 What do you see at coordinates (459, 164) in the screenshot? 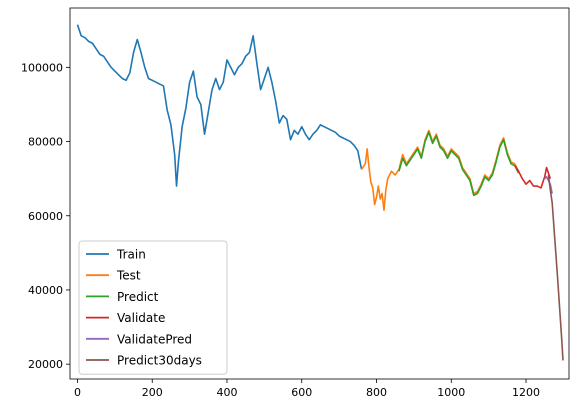
I see `series-line-predict` at bounding box center [459, 164].